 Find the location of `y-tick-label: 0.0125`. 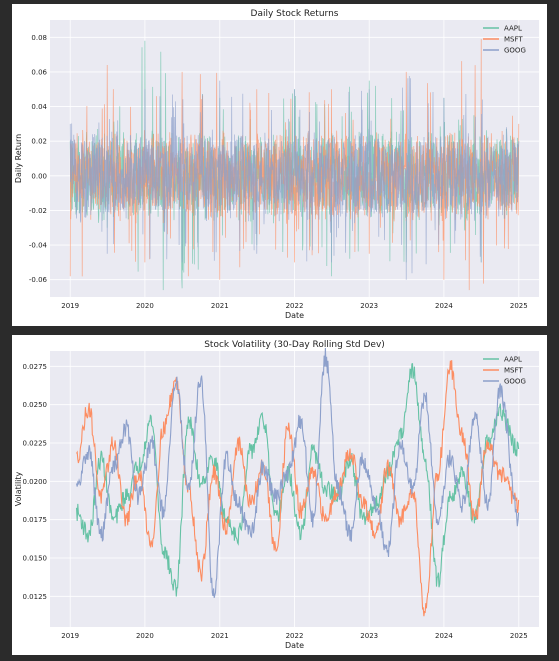

y-tick-label: 0.0125 is located at coordinates (35, 597).